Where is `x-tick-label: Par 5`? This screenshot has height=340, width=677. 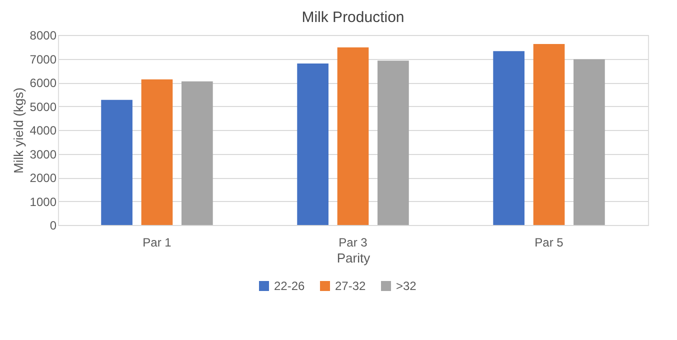
x-tick-label: Par 5 is located at coordinates (549, 243).